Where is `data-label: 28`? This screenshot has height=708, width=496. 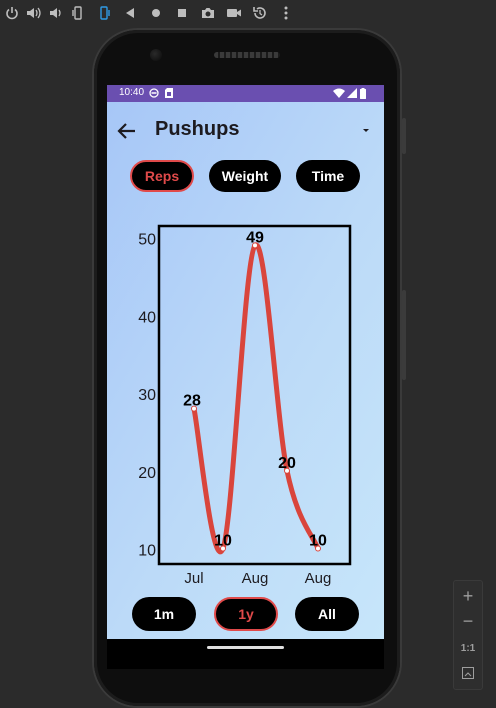 data-label: 28 is located at coordinates (192, 401).